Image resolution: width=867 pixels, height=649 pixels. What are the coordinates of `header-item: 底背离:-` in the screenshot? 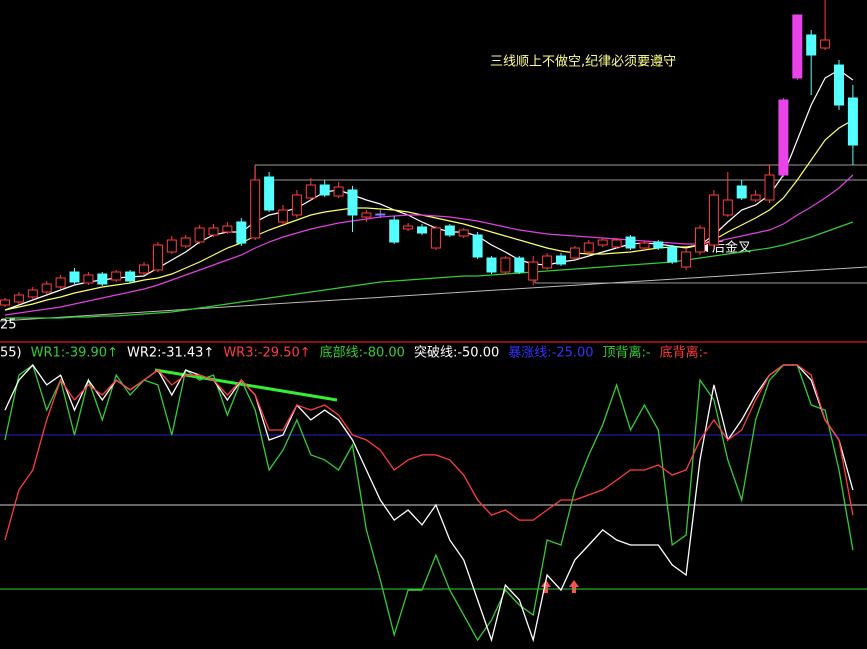 It's located at (684, 353).